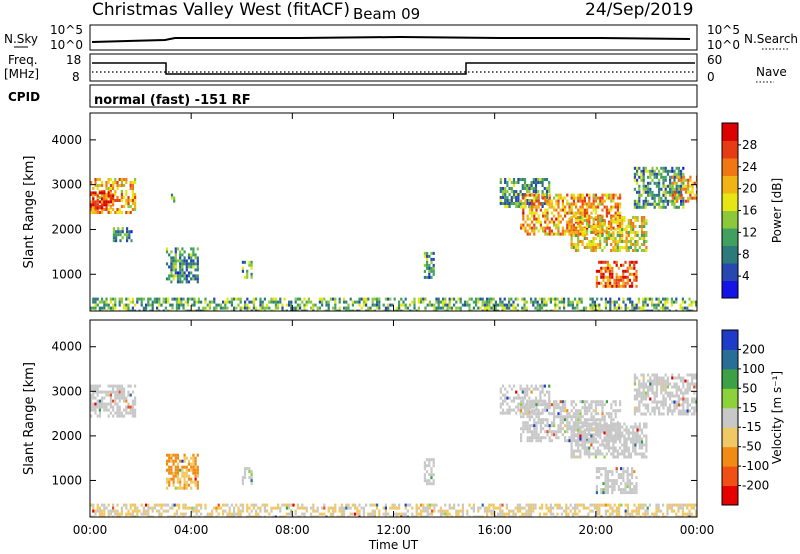 Image resolution: width=800 pixels, height=554 pixels. What do you see at coordinates (429, 472) in the screenshot?
I see `velocity-echo-region` at bounding box center [429, 472].